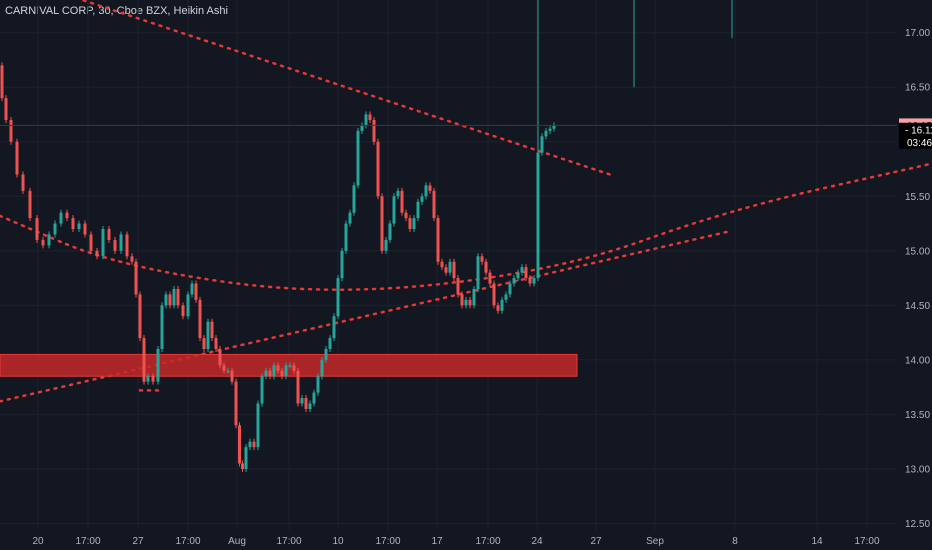 This screenshot has height=550, width=932. What do you see at coordinates (537, 541) in the screenshot?
I see `x-tick-label: 24` at bounding box center [537, 541].